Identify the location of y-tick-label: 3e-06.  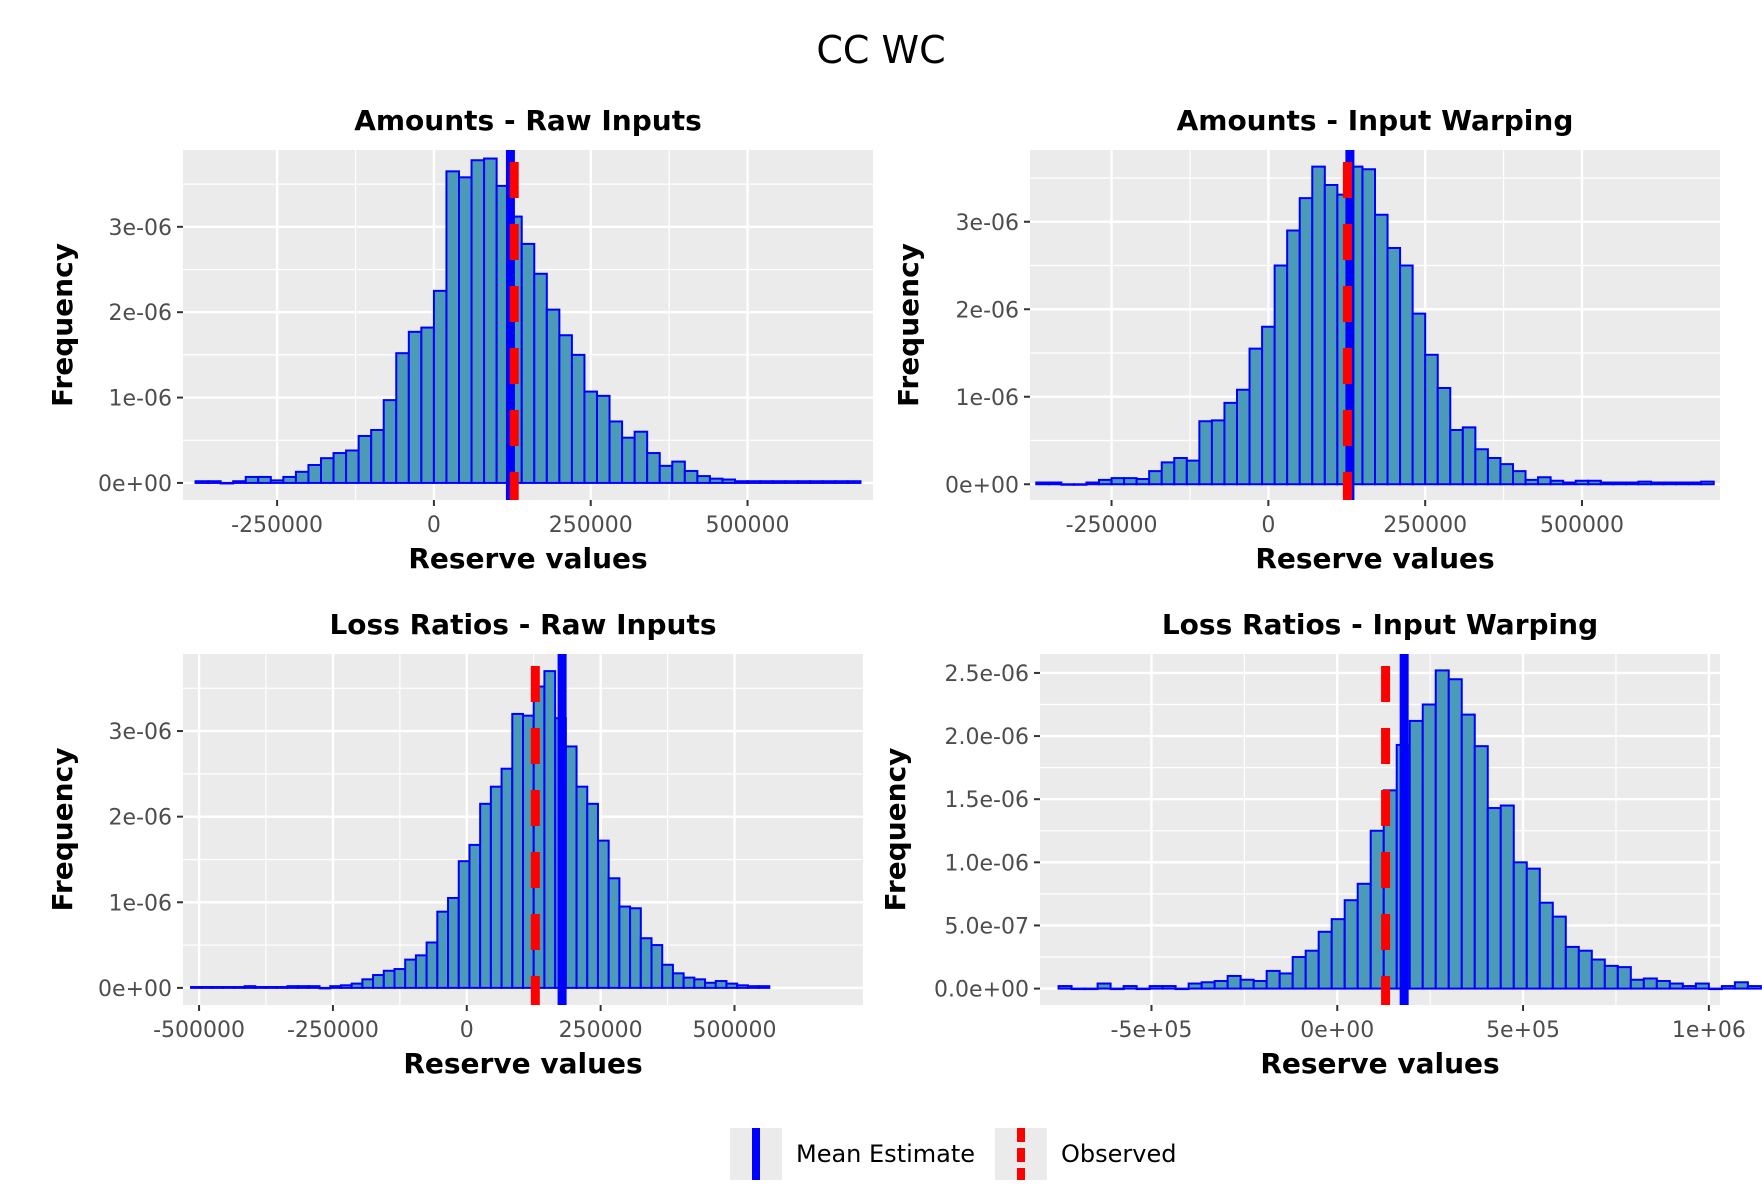
(140, 732).